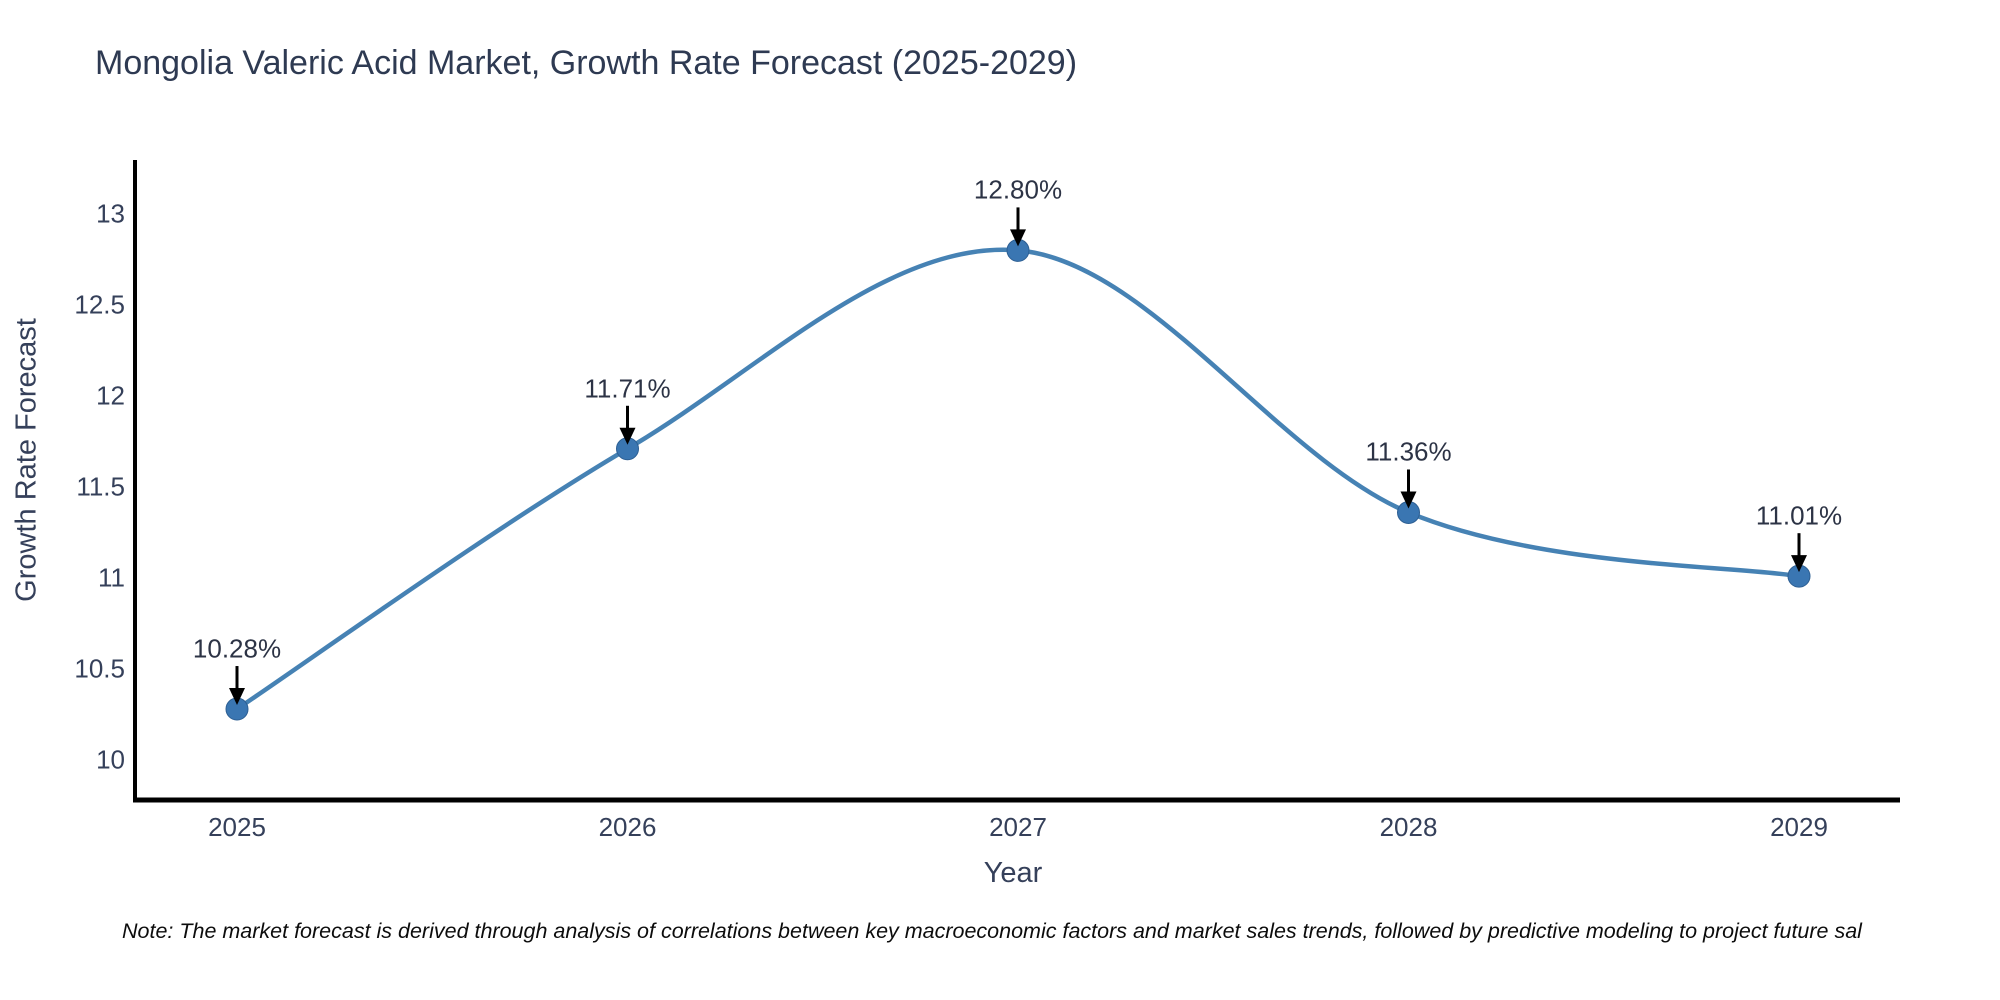 This screenshot has width=2000, height=1000. I want to click on point-value-label: 11.01%, so click(1799, 515).